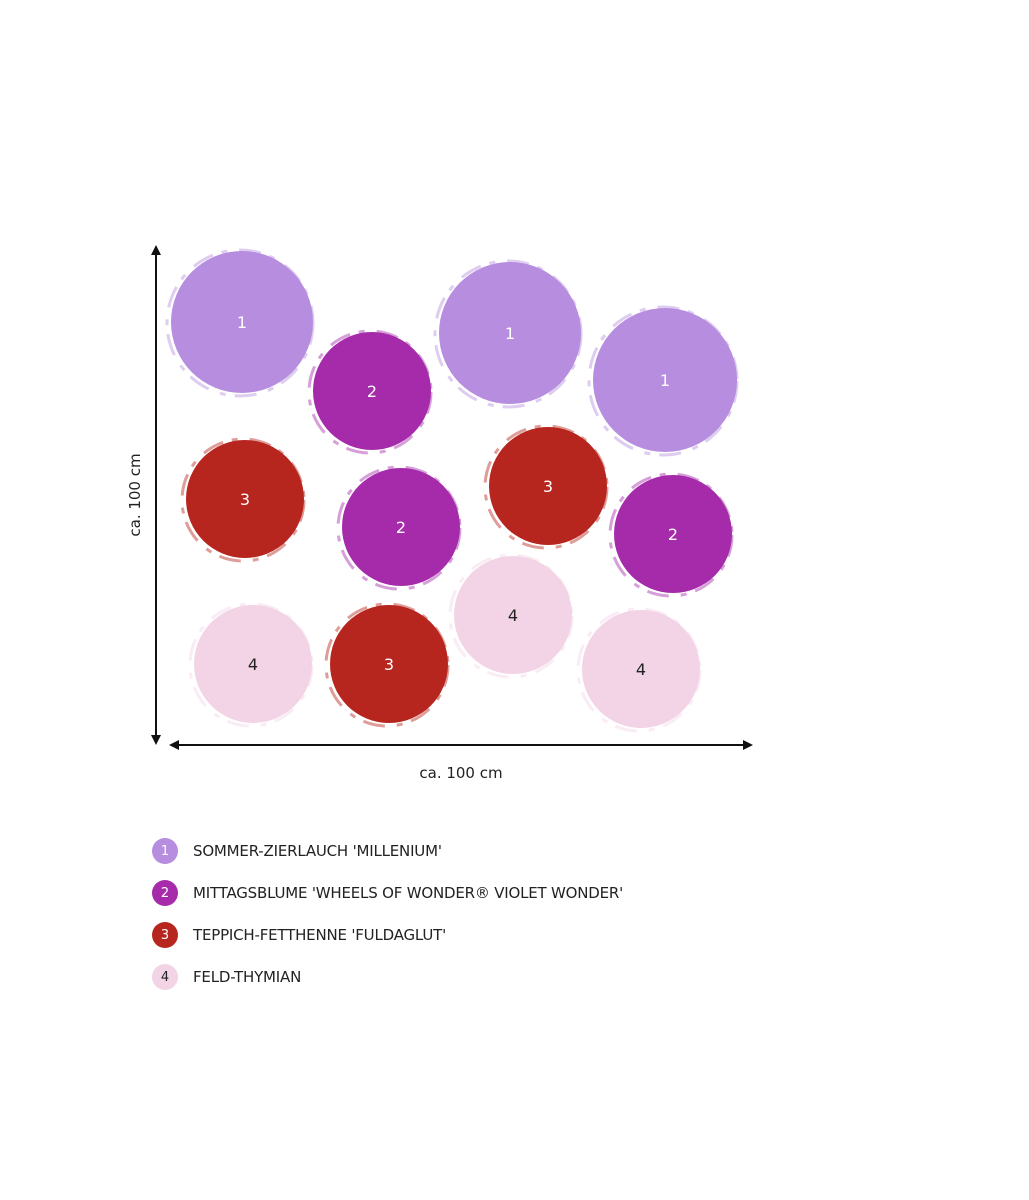 Image resolution: width=1029 pixels, height=1200 pixels. I want to click on legend-item-4: 4 FELD-THYMIAN, so click(502, 977).